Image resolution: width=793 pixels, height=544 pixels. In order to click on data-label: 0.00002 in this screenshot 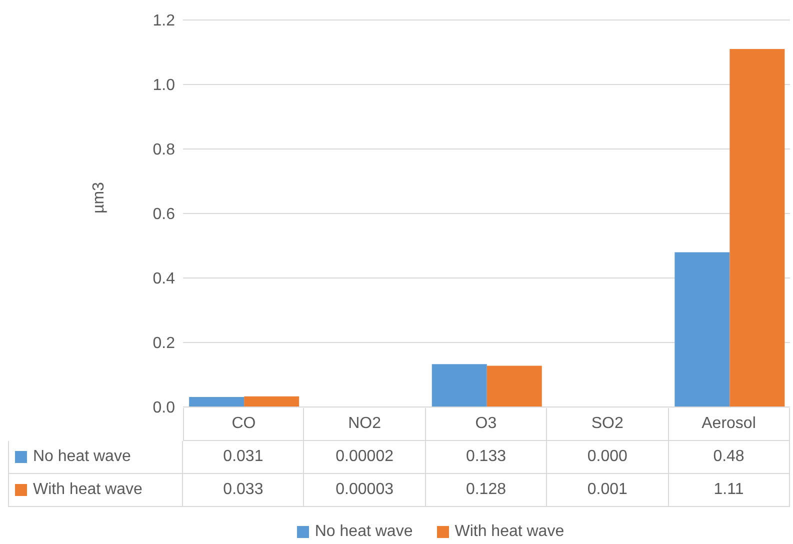, I will do `click(365, 457)`.